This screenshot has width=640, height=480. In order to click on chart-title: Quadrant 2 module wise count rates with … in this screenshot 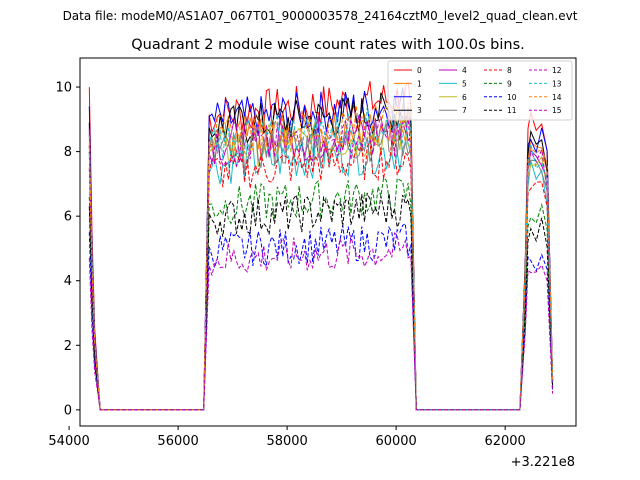, I will do `click(328, 45)`.